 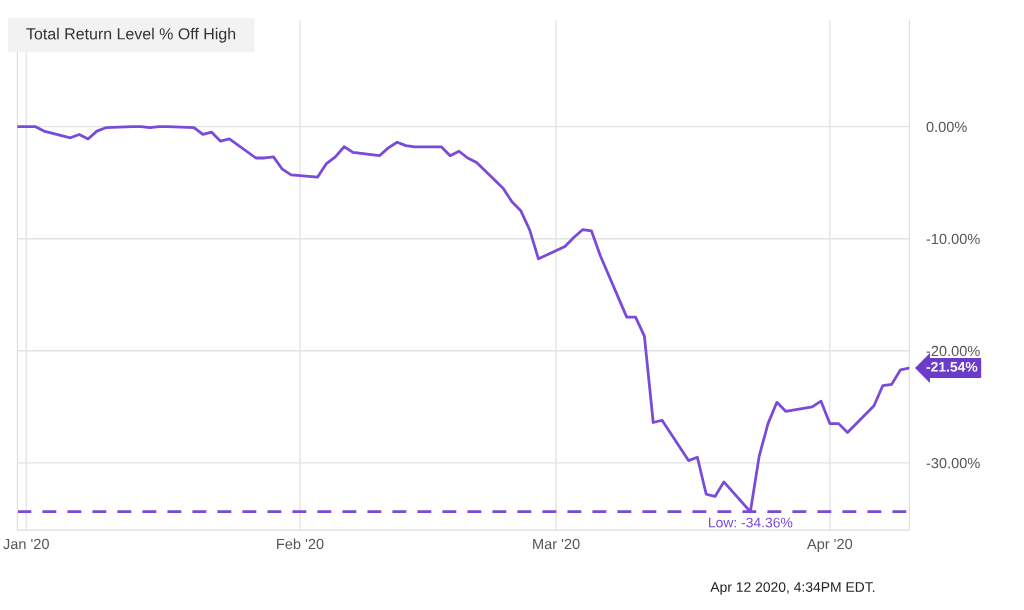 What do you see at coordinates (952, 366) in the screenshot?
I see `annotation: -21.54%` at bounding box center [952, 366].